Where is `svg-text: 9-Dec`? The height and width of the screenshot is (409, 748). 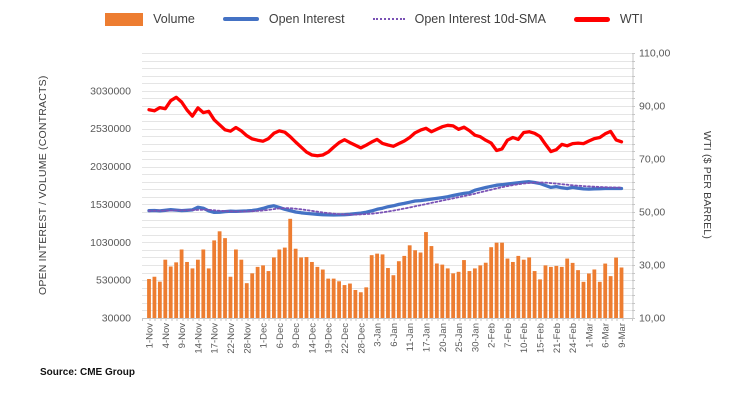
svg-text: 9-Dec is located at coordinates (296, 336).